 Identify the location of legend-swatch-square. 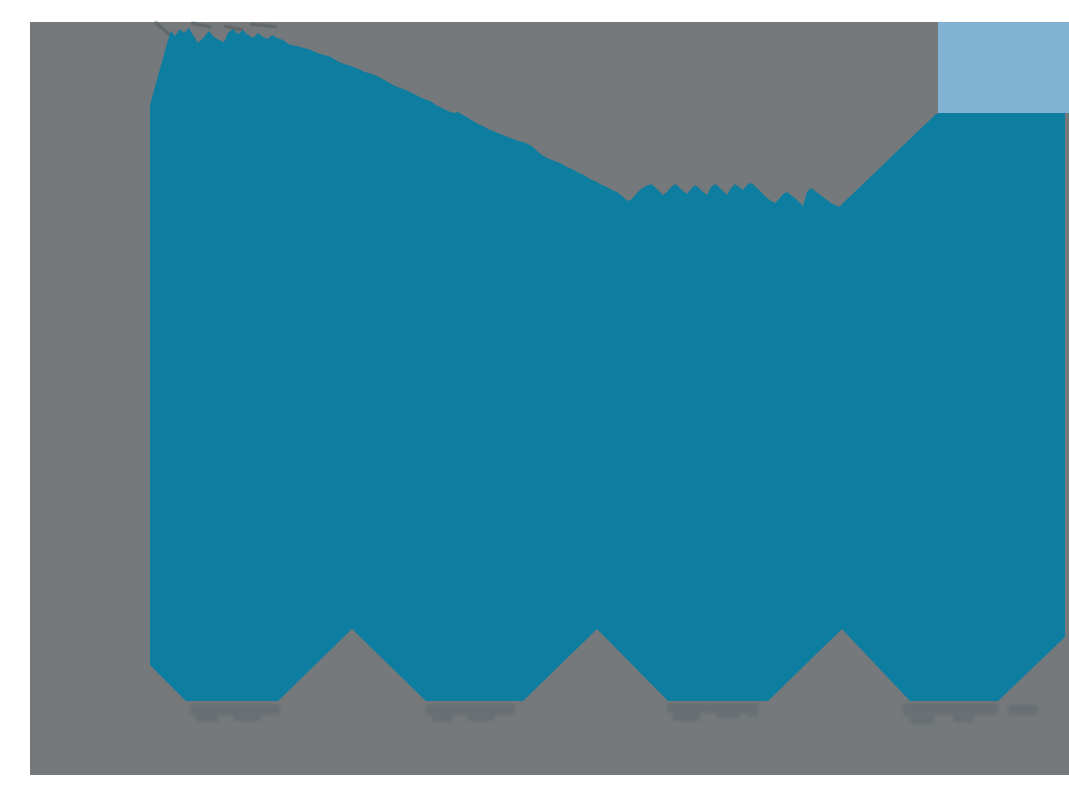
(1003, 67).